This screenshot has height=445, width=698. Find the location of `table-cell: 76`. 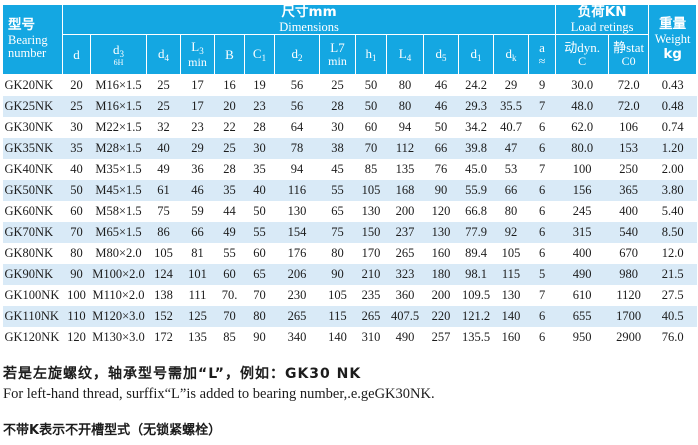

table-cell: 76 is located at coordinates (441, 169).